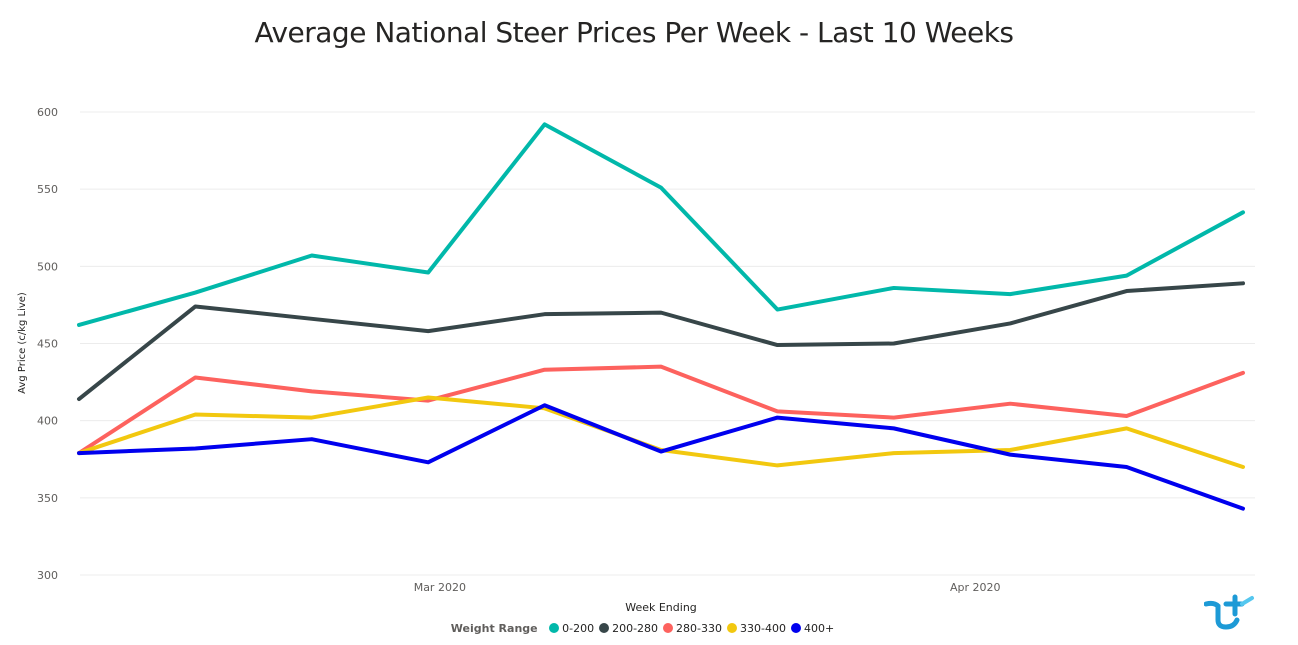 This screenshot has width=1298, height=645. What do you see at coordinates (578, 628) in the screenshot?
I see `legend-label: 0-200` at bounding box center [578, 628].